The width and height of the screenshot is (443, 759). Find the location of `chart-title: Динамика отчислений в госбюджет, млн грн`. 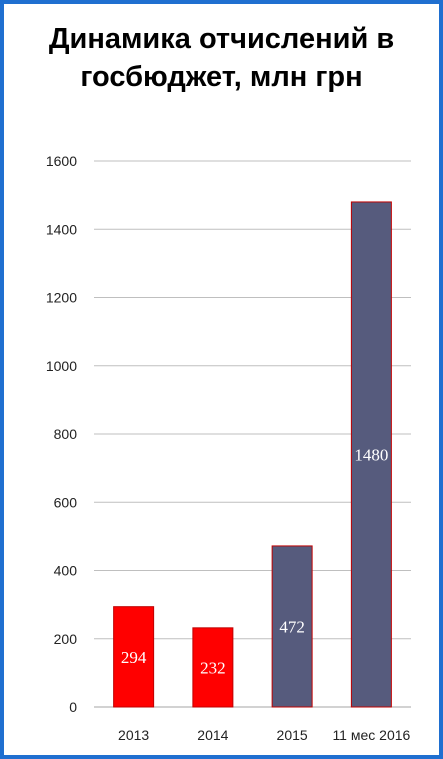

chart-title: Динамика отчислений в госбюджет, млн грн is located at coordinates (221, 58).